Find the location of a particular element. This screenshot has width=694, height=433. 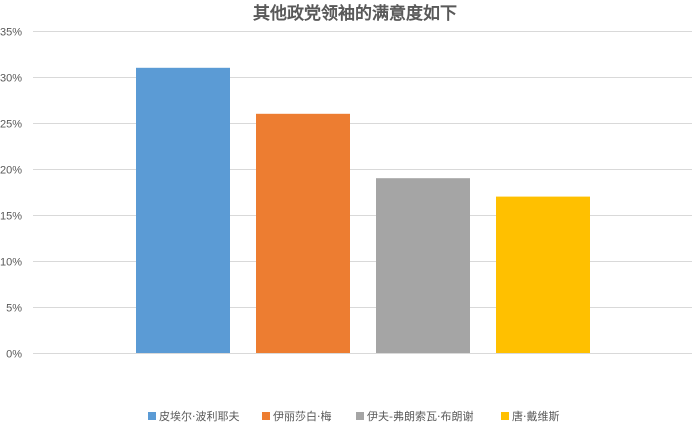

legend-item: 唐·戴维斯 is located at coordinates (530, 416).